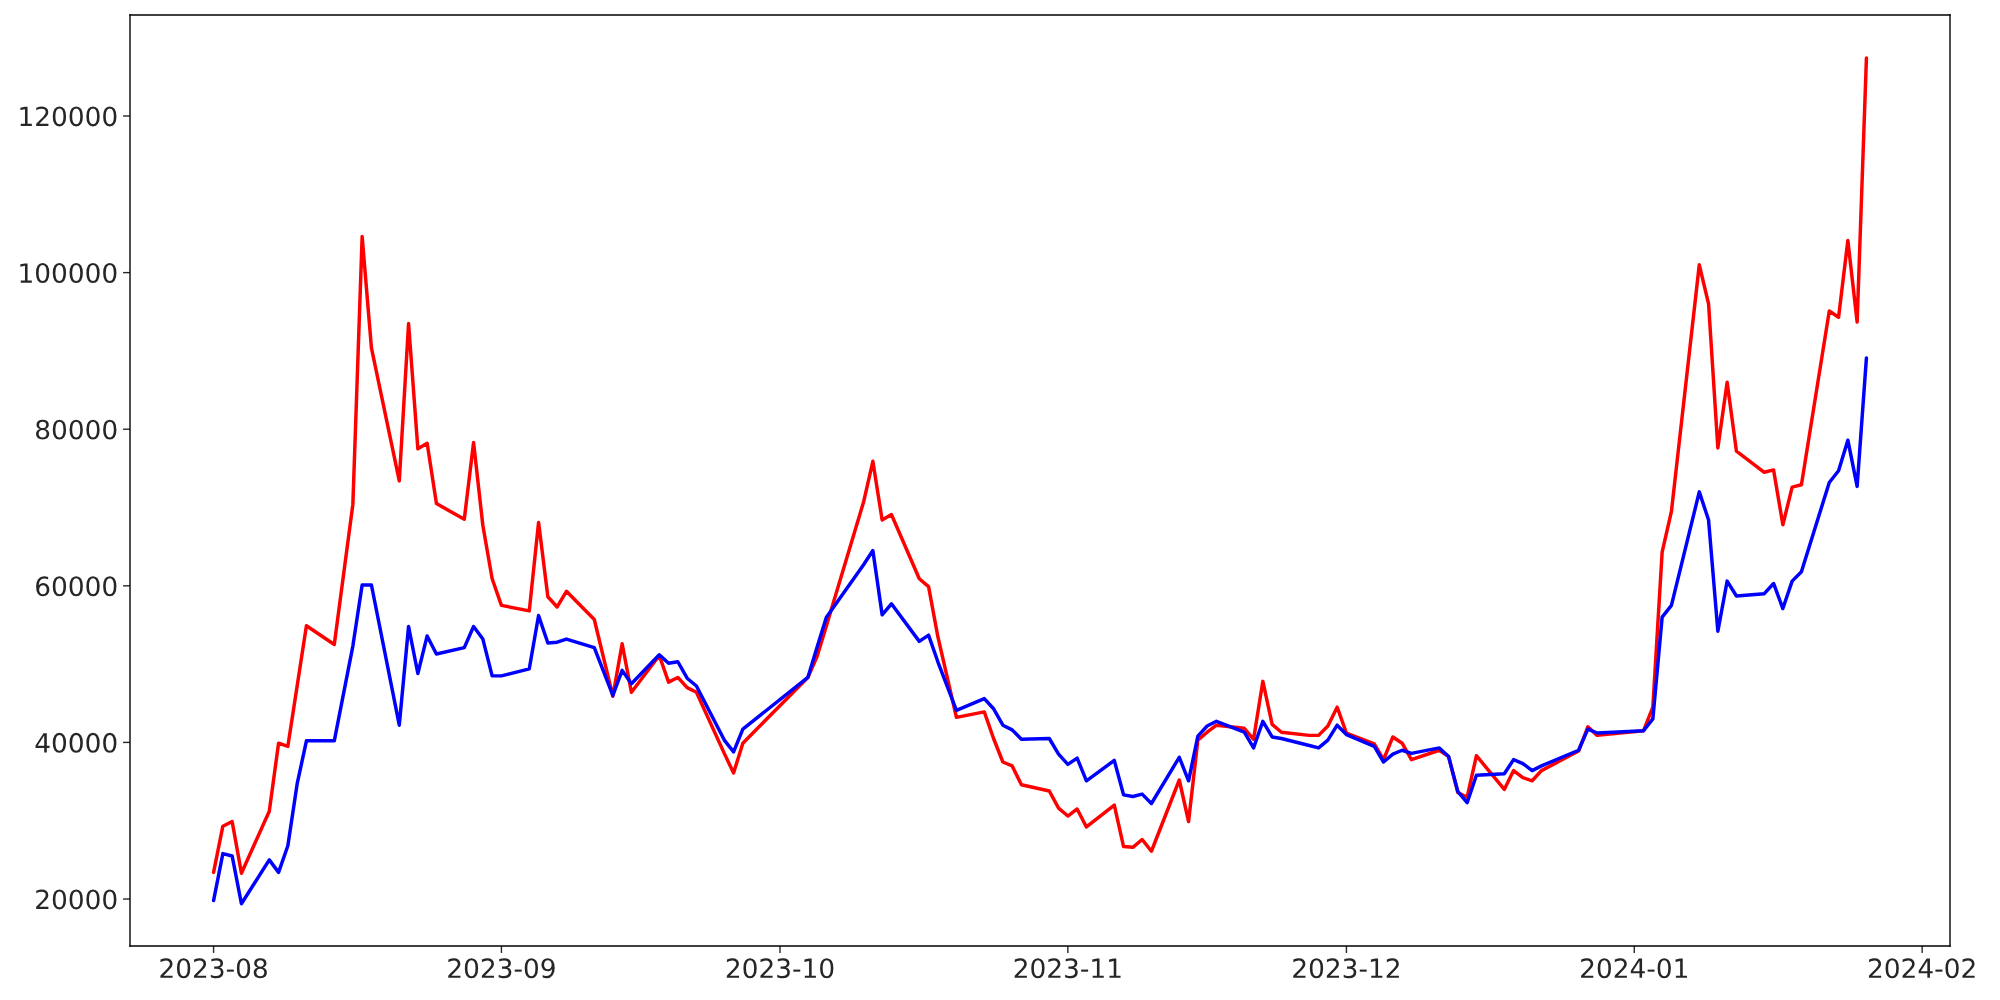 Image resolution: width=2000 pixels, height=1000 pixels. Describe the element at coordinates (1921, 968) in the screenshot. I see `x-tick-label: 2024-02` at that location.